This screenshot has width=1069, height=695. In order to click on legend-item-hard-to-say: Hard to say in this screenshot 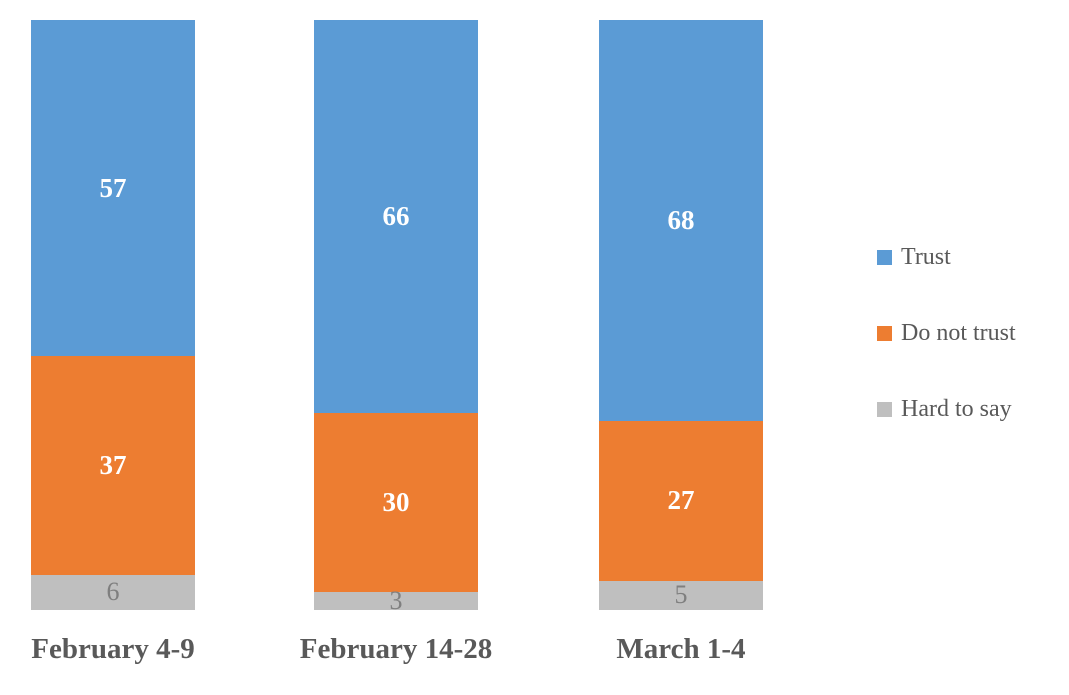, I will do `click(946, 409)`.